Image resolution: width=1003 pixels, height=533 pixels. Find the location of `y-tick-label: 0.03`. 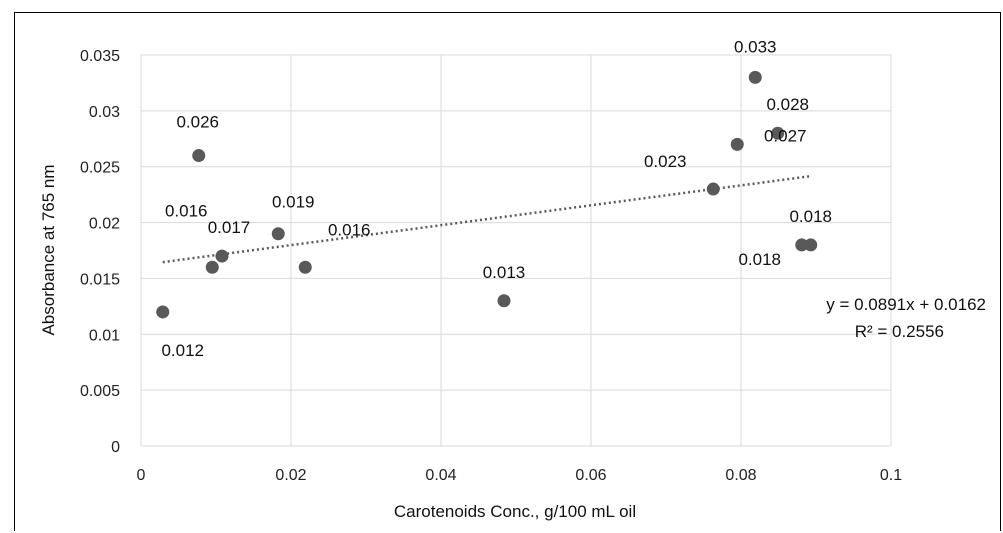

y-tick-label: 0.03 is located at coordinates (104, 112).